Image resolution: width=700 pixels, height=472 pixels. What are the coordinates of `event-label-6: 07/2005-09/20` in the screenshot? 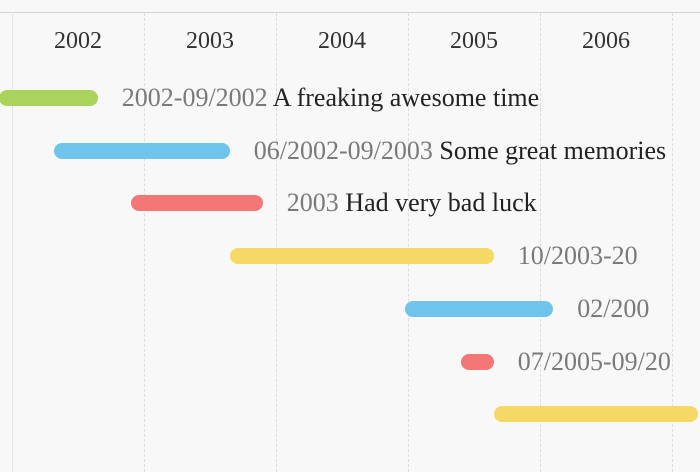 It's located at (594, 362).